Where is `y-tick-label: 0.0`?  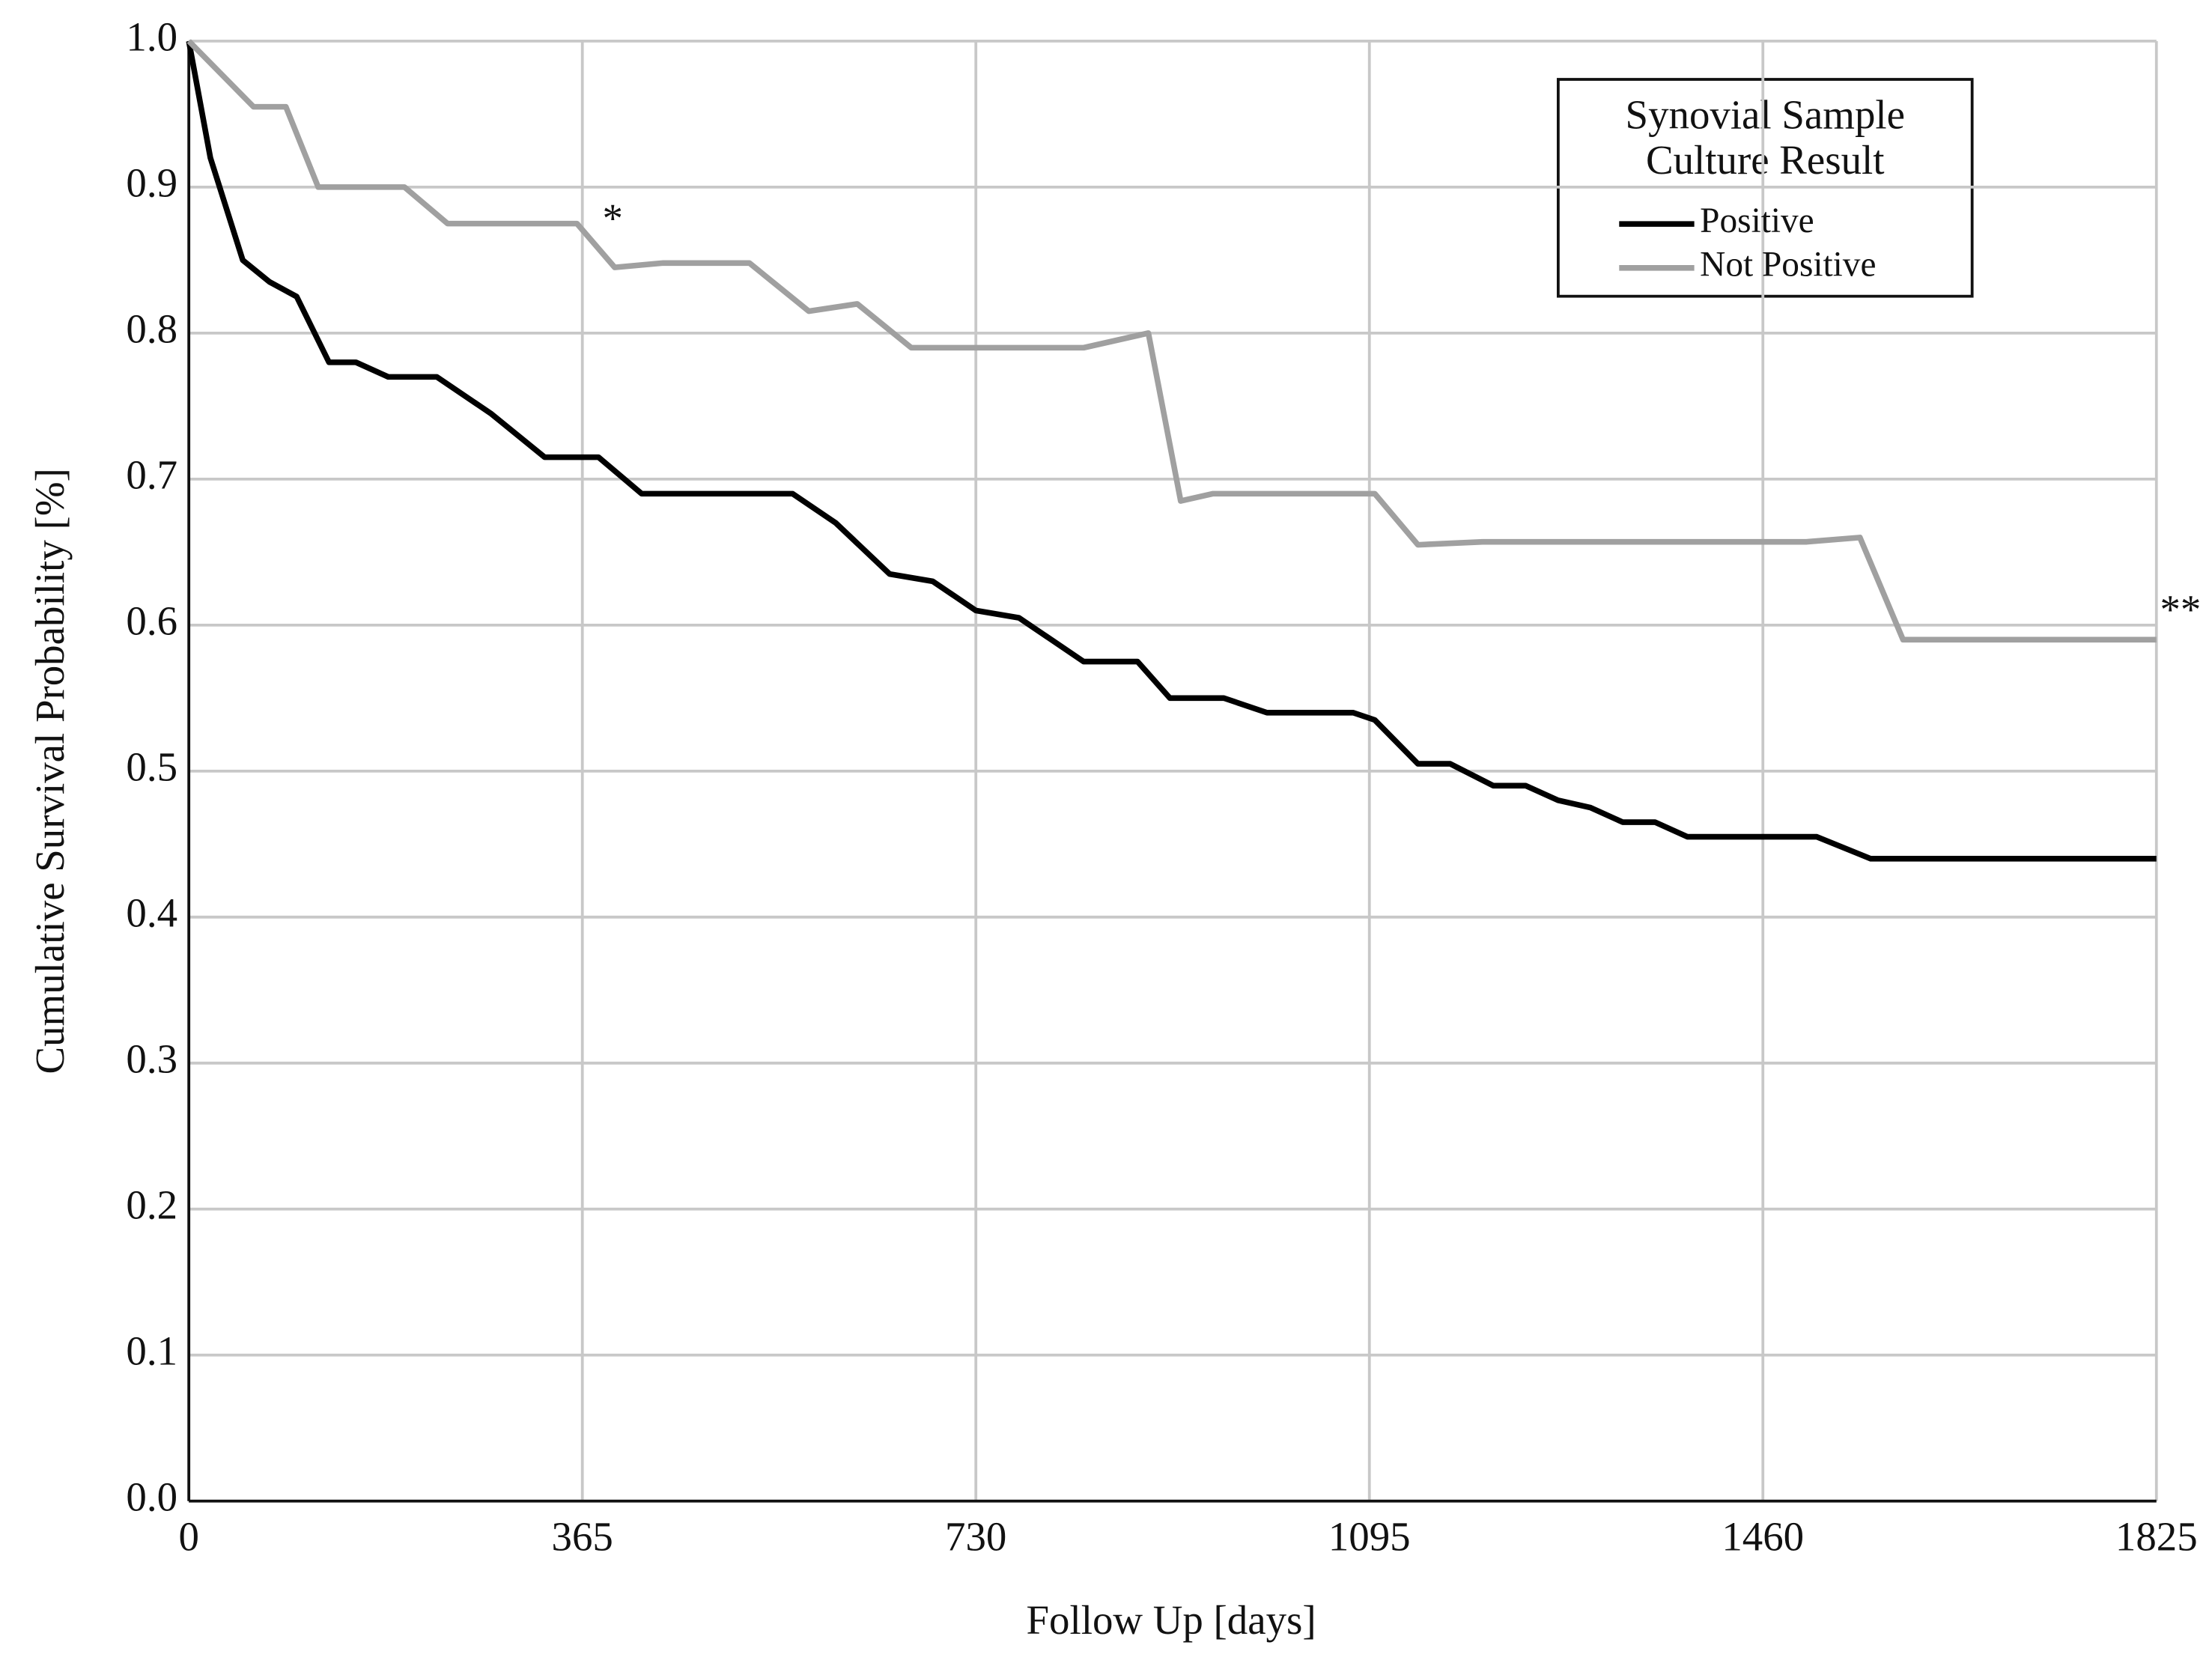
y-tick-label: 0.0 is located at coordinates (151, 1497).